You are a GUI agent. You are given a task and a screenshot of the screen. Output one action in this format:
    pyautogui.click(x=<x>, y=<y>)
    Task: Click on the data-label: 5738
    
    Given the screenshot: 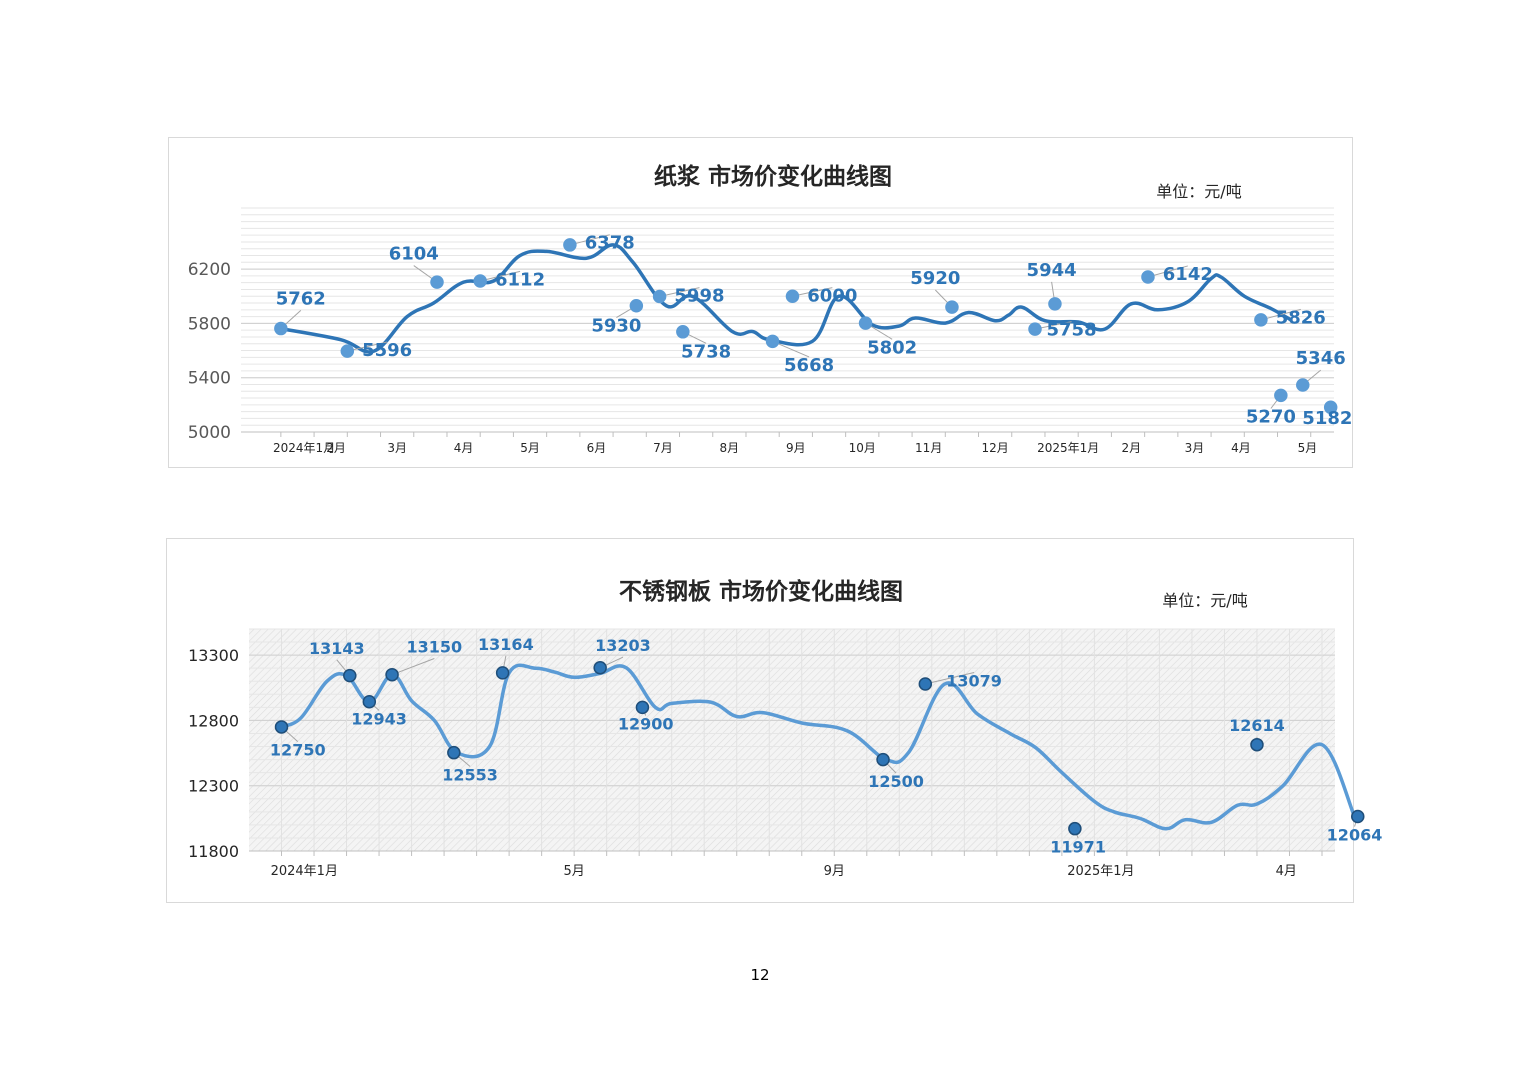 What is the action you would take?
    pyautogui.click(x=706, y=351)
    